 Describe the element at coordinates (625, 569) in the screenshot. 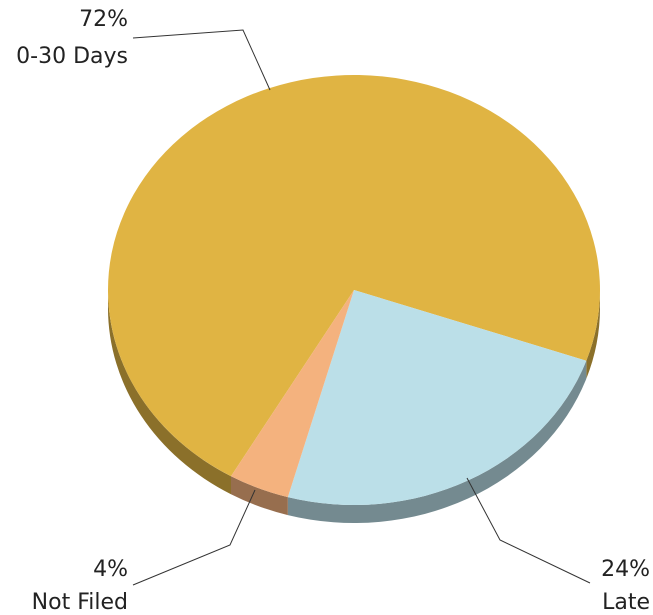

I see `slice-value-label: 24%` at that location.